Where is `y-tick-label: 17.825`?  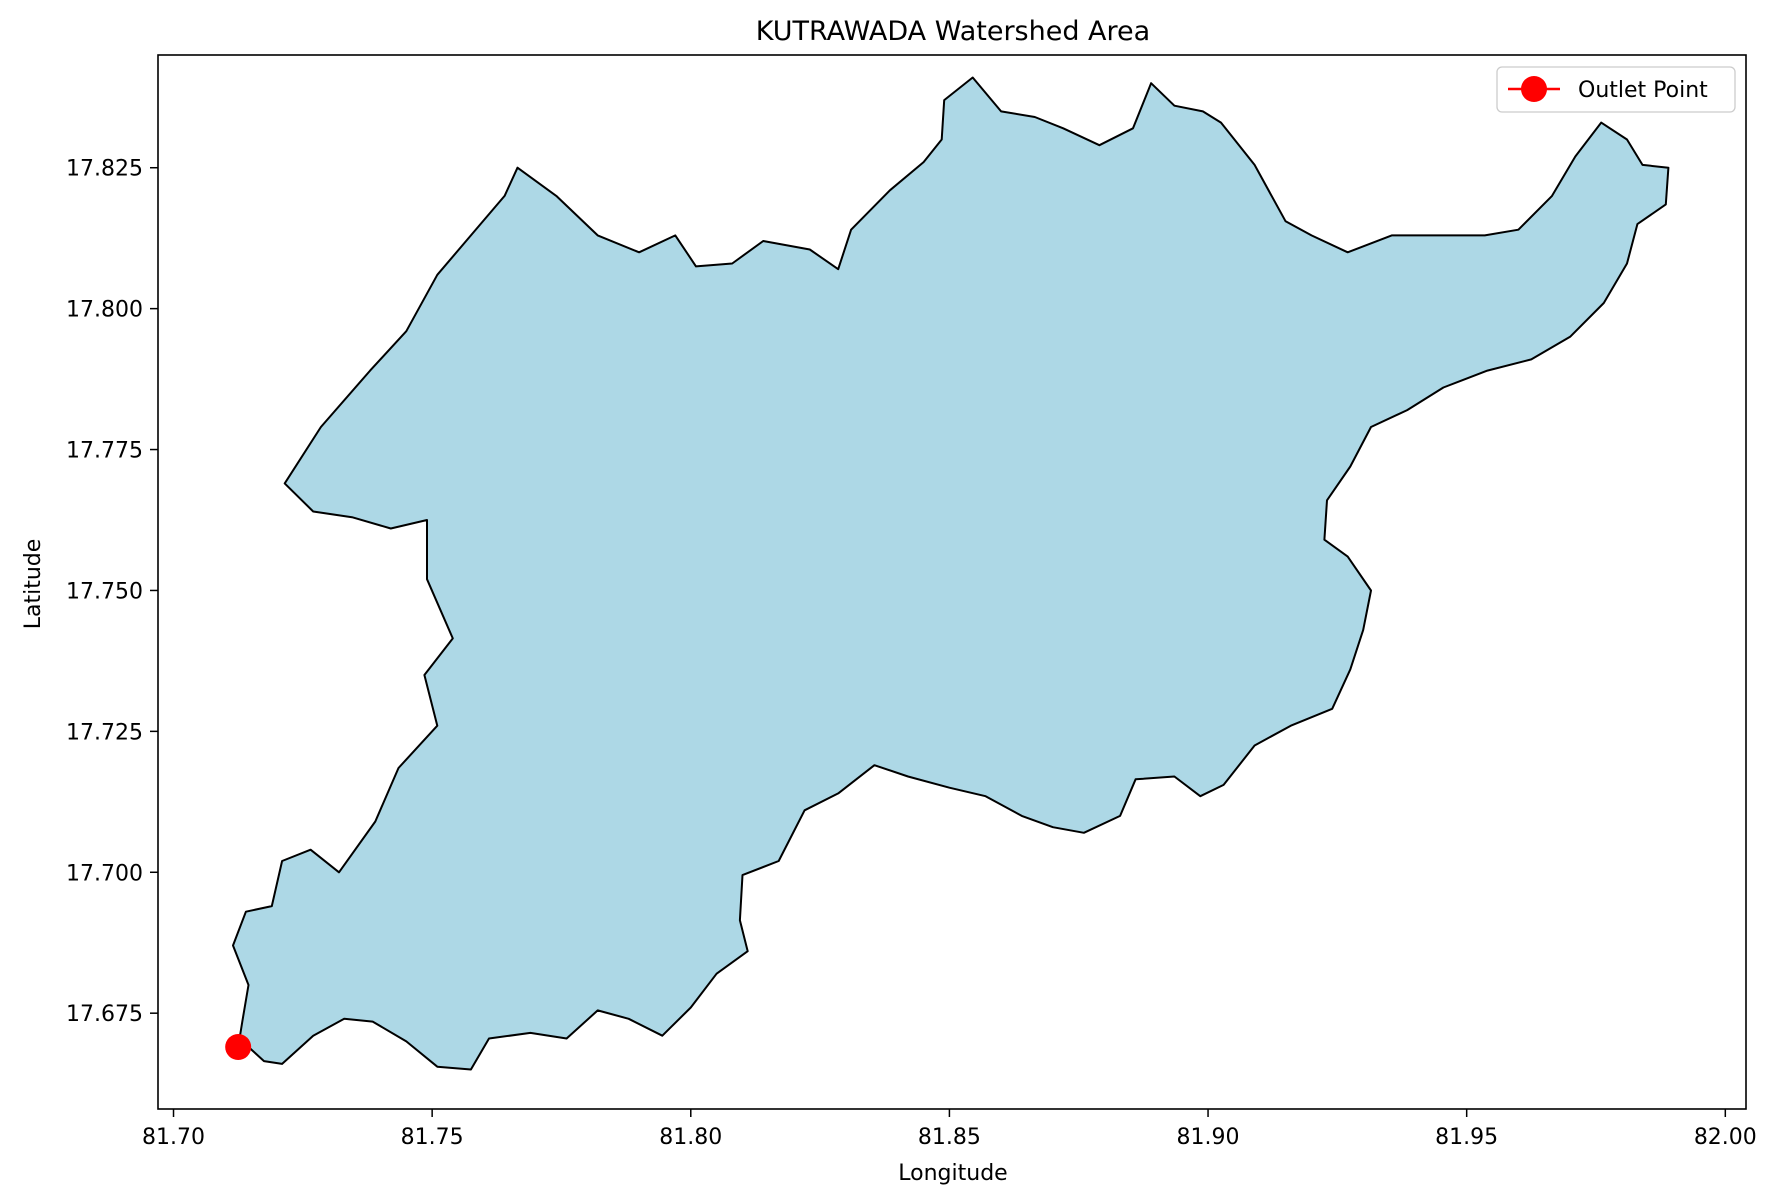
y-tick-label: 17.825 is located at coordinates (104, 169).